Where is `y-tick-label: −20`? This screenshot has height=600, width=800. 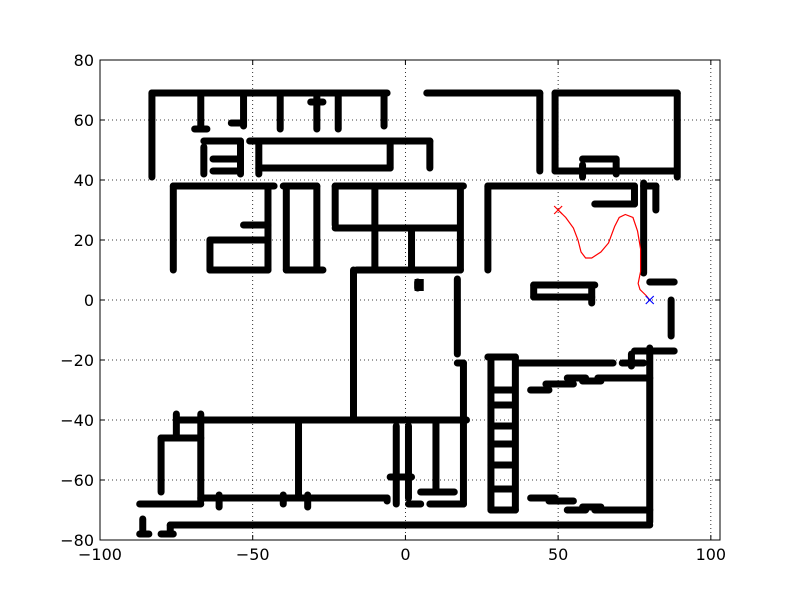 y-tick-label: −20 is located at coordinates (77, 360).